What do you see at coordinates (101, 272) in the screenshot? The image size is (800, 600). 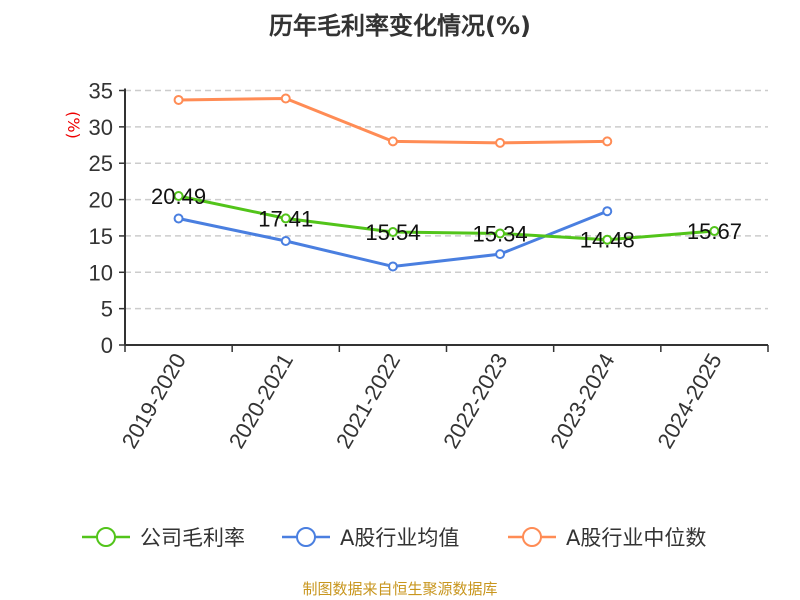 I see `y-tick-label: 10` at bounding box center [101, 272].